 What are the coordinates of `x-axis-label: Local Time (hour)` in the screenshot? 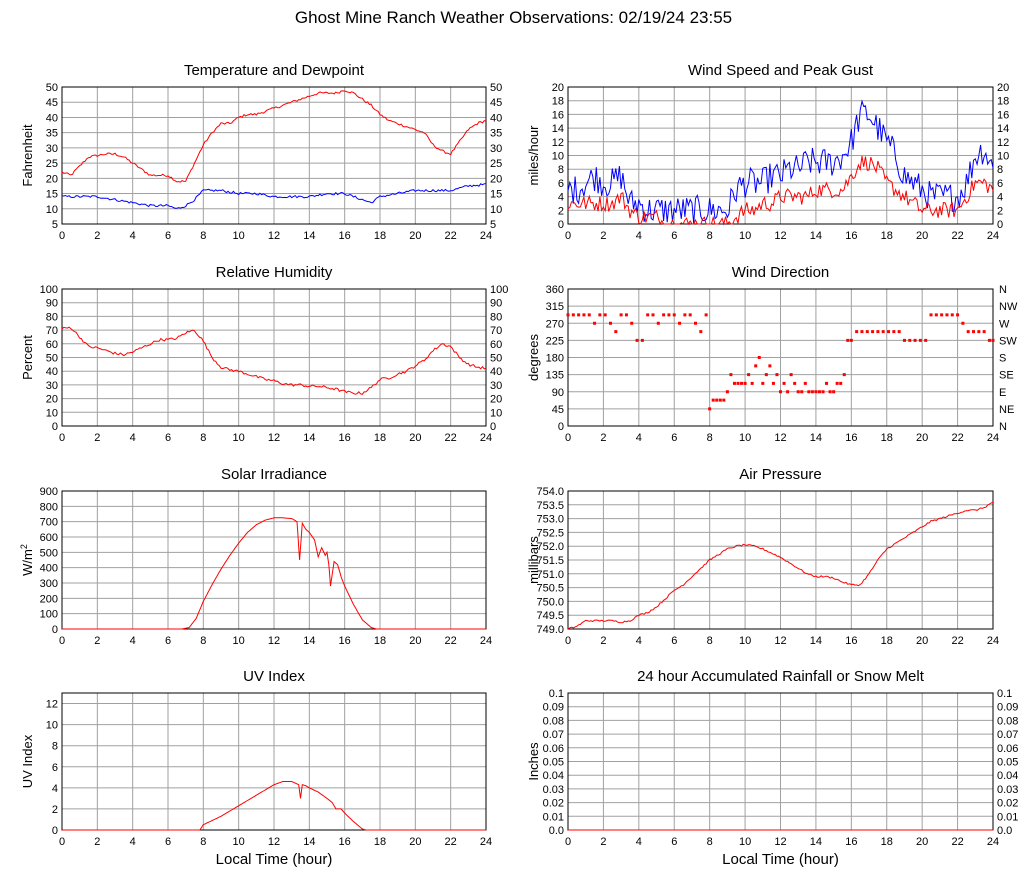 It's located at (780, 859).